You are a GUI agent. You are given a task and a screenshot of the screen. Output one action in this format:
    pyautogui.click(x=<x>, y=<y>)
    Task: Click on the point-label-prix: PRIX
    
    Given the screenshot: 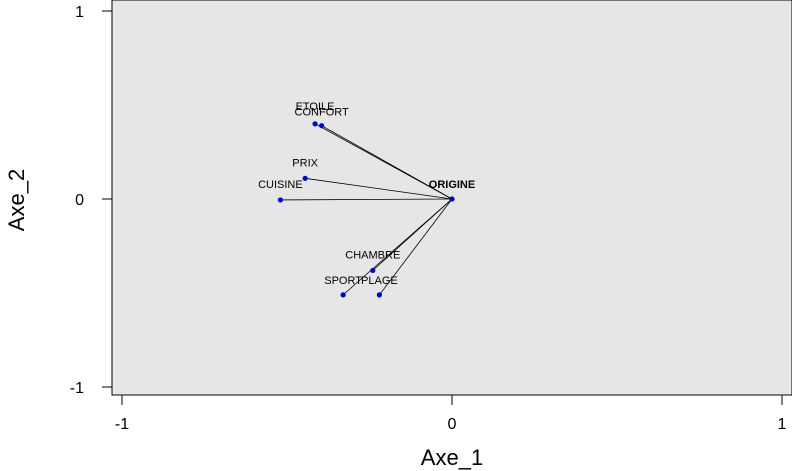 What is the action you would take?
    pyautogui.click(x=305, y=163)
    